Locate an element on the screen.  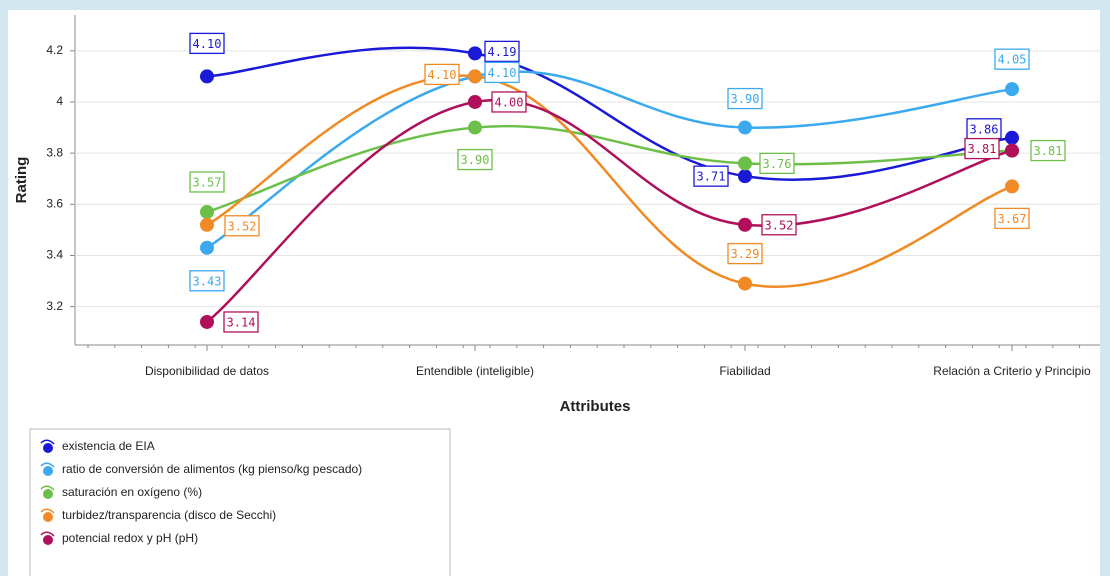
value-label: 3.14 is located at coordinates (241, 322).